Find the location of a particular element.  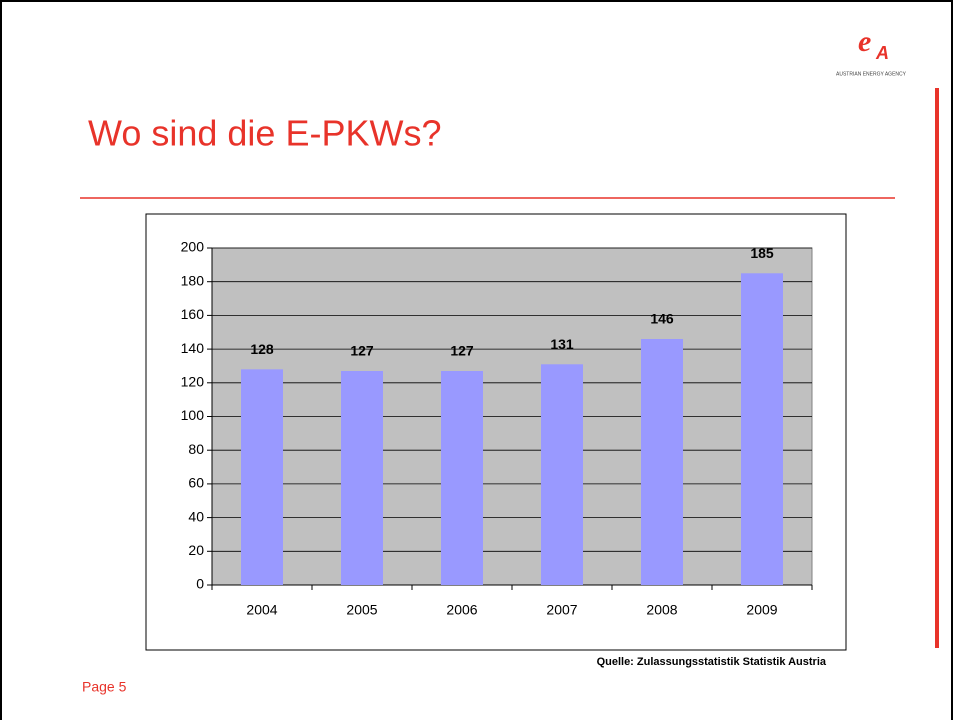

y-tick-label: 160 is located at coordinates (193, 314).